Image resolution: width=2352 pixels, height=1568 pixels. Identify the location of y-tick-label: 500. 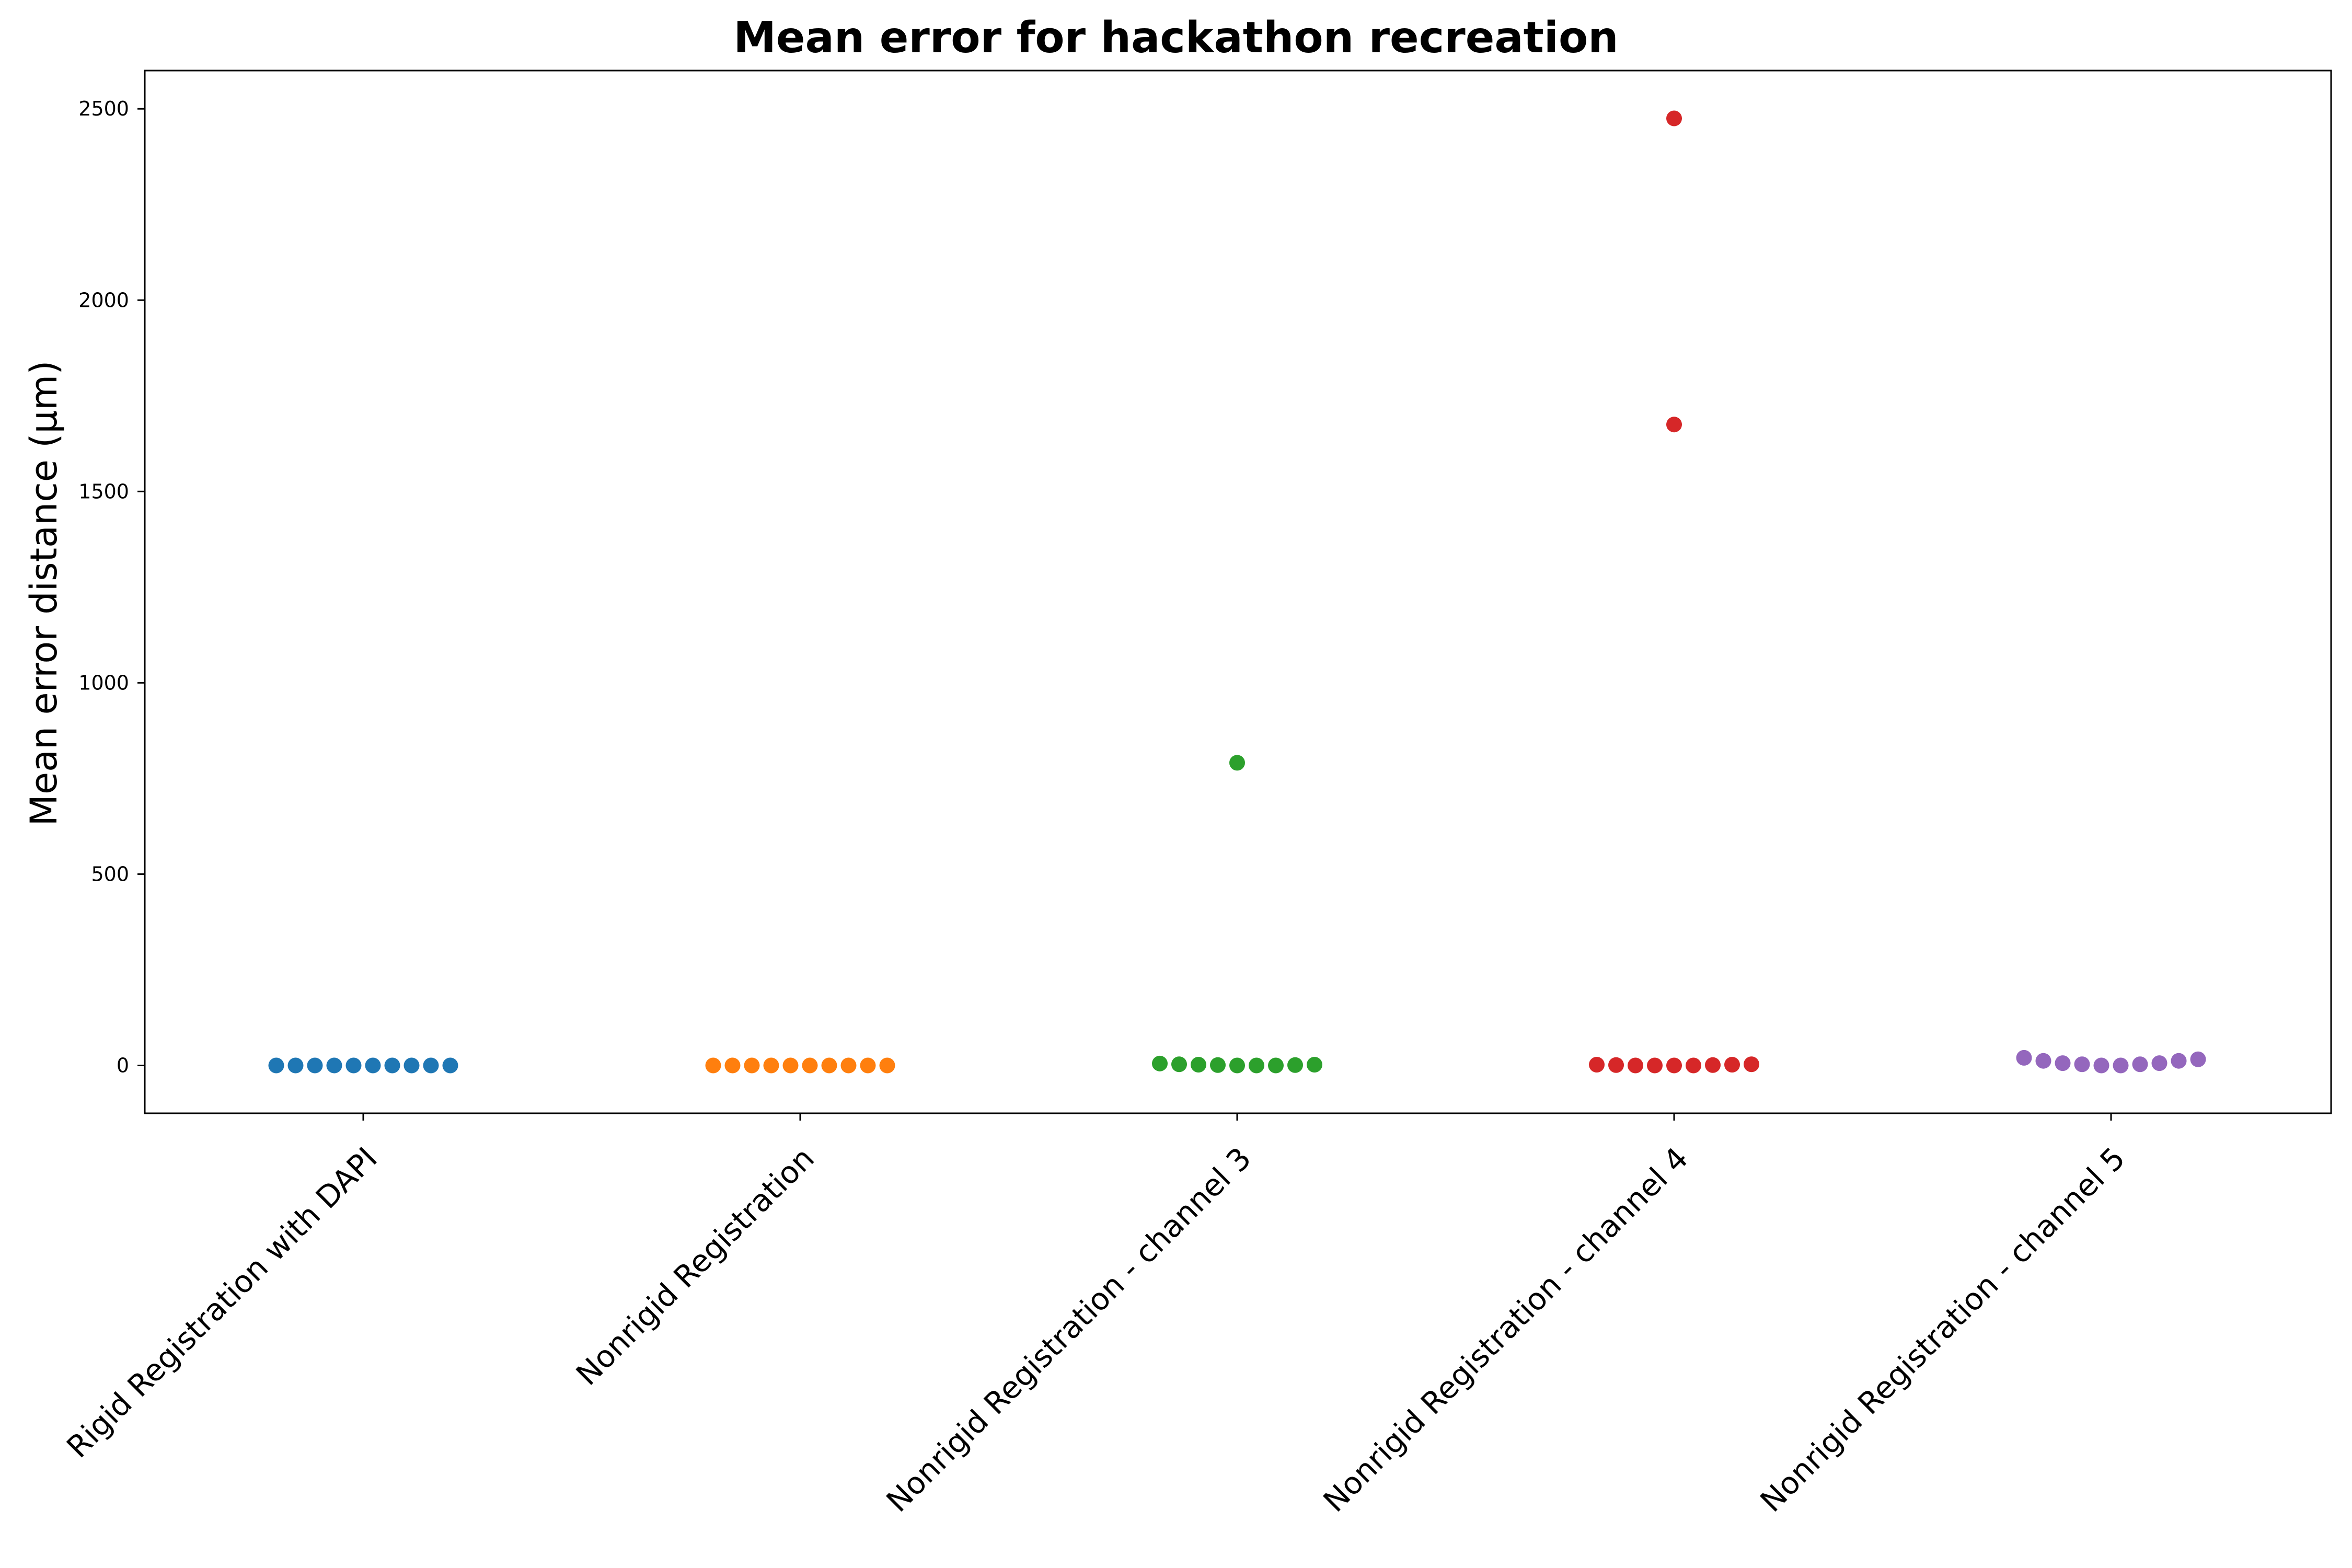
(110, 873).